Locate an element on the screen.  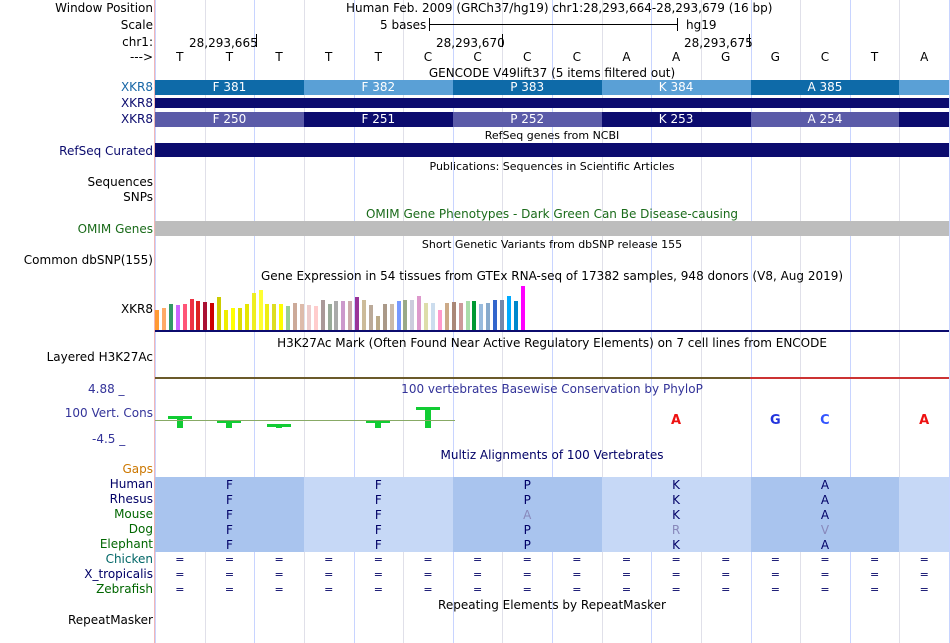
gencode-title: GENCODE V49lift37 (5 items filtered out) is located at coordinates (552, 73).